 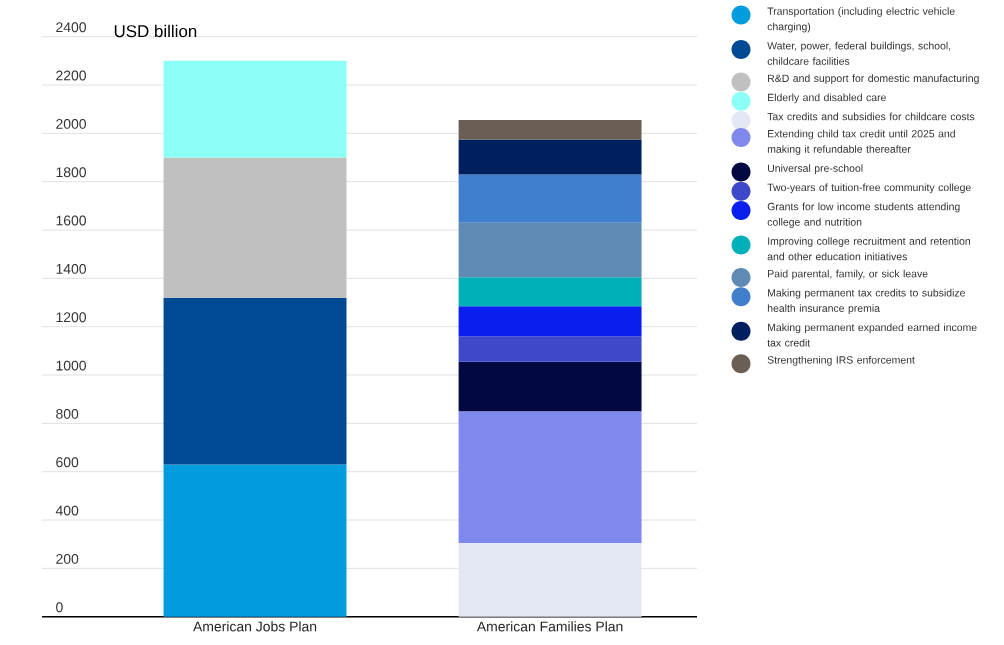 I want to click on y-tick-label: 600, so click(x=67, y=462).